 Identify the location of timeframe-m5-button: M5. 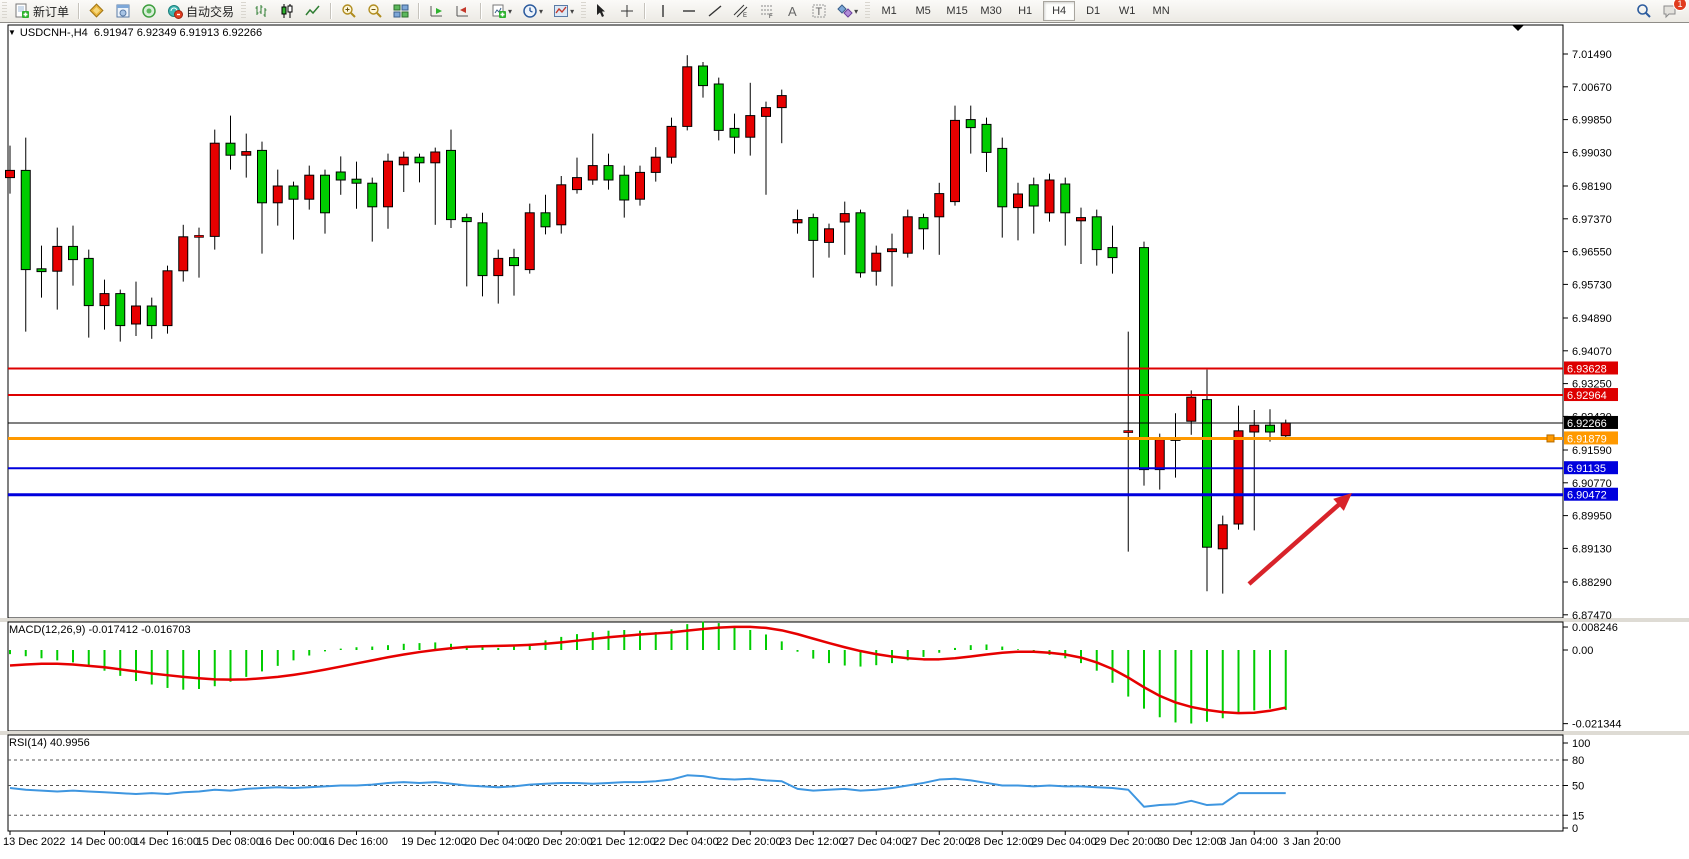
(923, 11).